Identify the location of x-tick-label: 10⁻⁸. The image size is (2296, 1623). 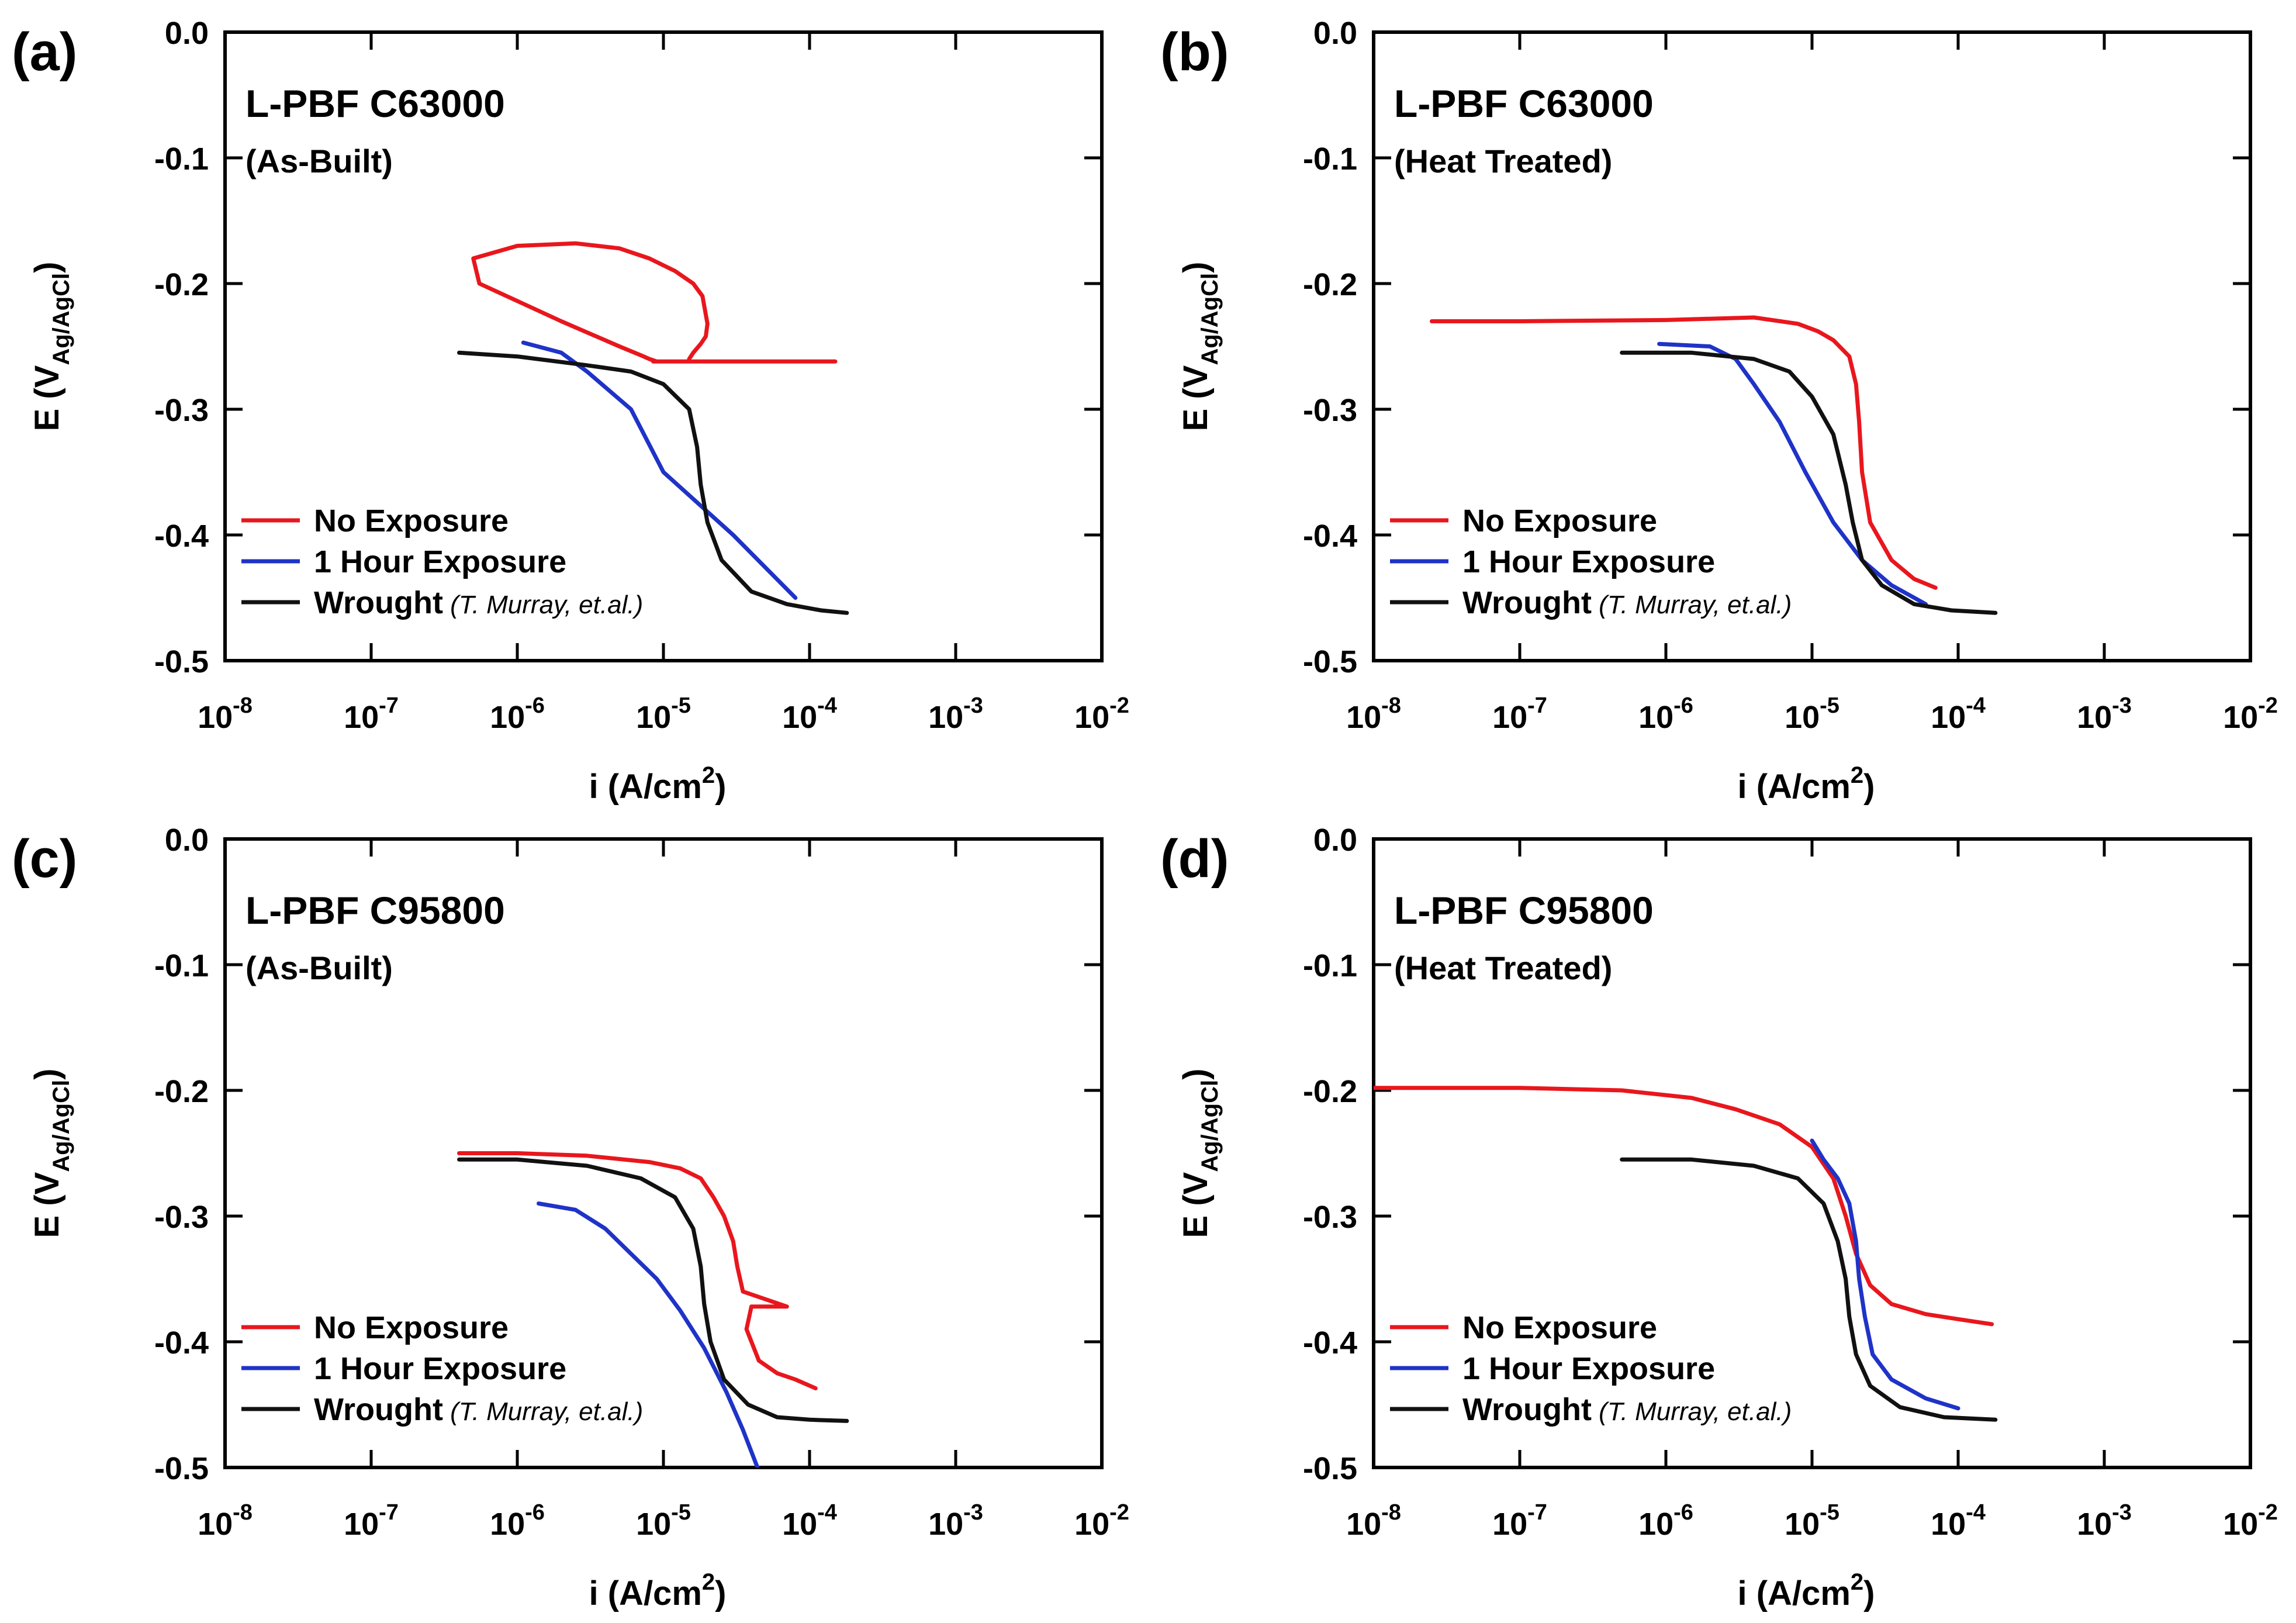
(1373, 714).